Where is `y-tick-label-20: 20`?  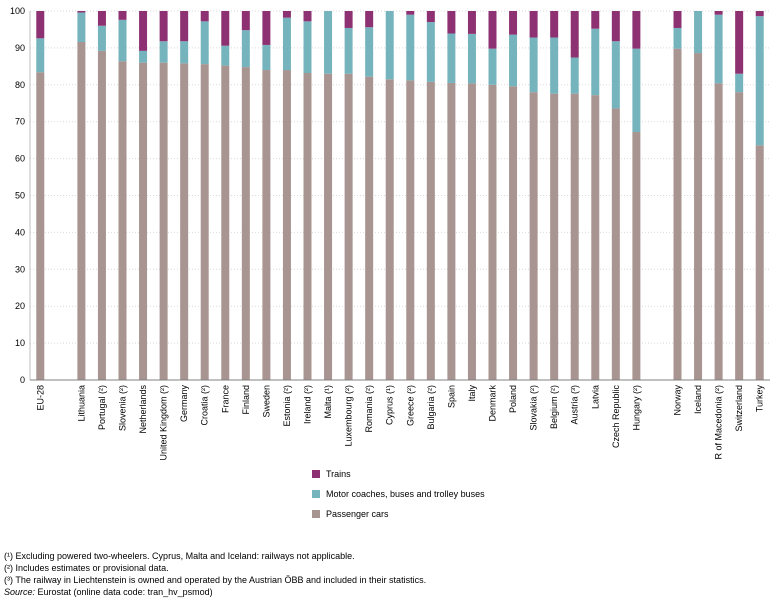 y-tick-label-20: 20 is located at coordinates (20, 306).